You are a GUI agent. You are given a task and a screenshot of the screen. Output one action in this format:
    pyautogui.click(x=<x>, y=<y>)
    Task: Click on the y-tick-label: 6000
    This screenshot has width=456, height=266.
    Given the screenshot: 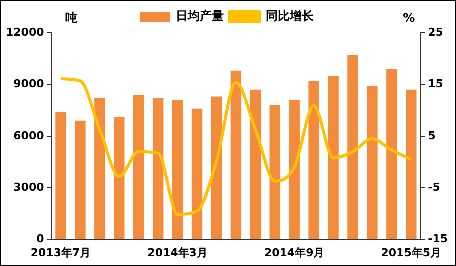 What is the action you would take?
    pyautogui.click(x=29, y=135)
    